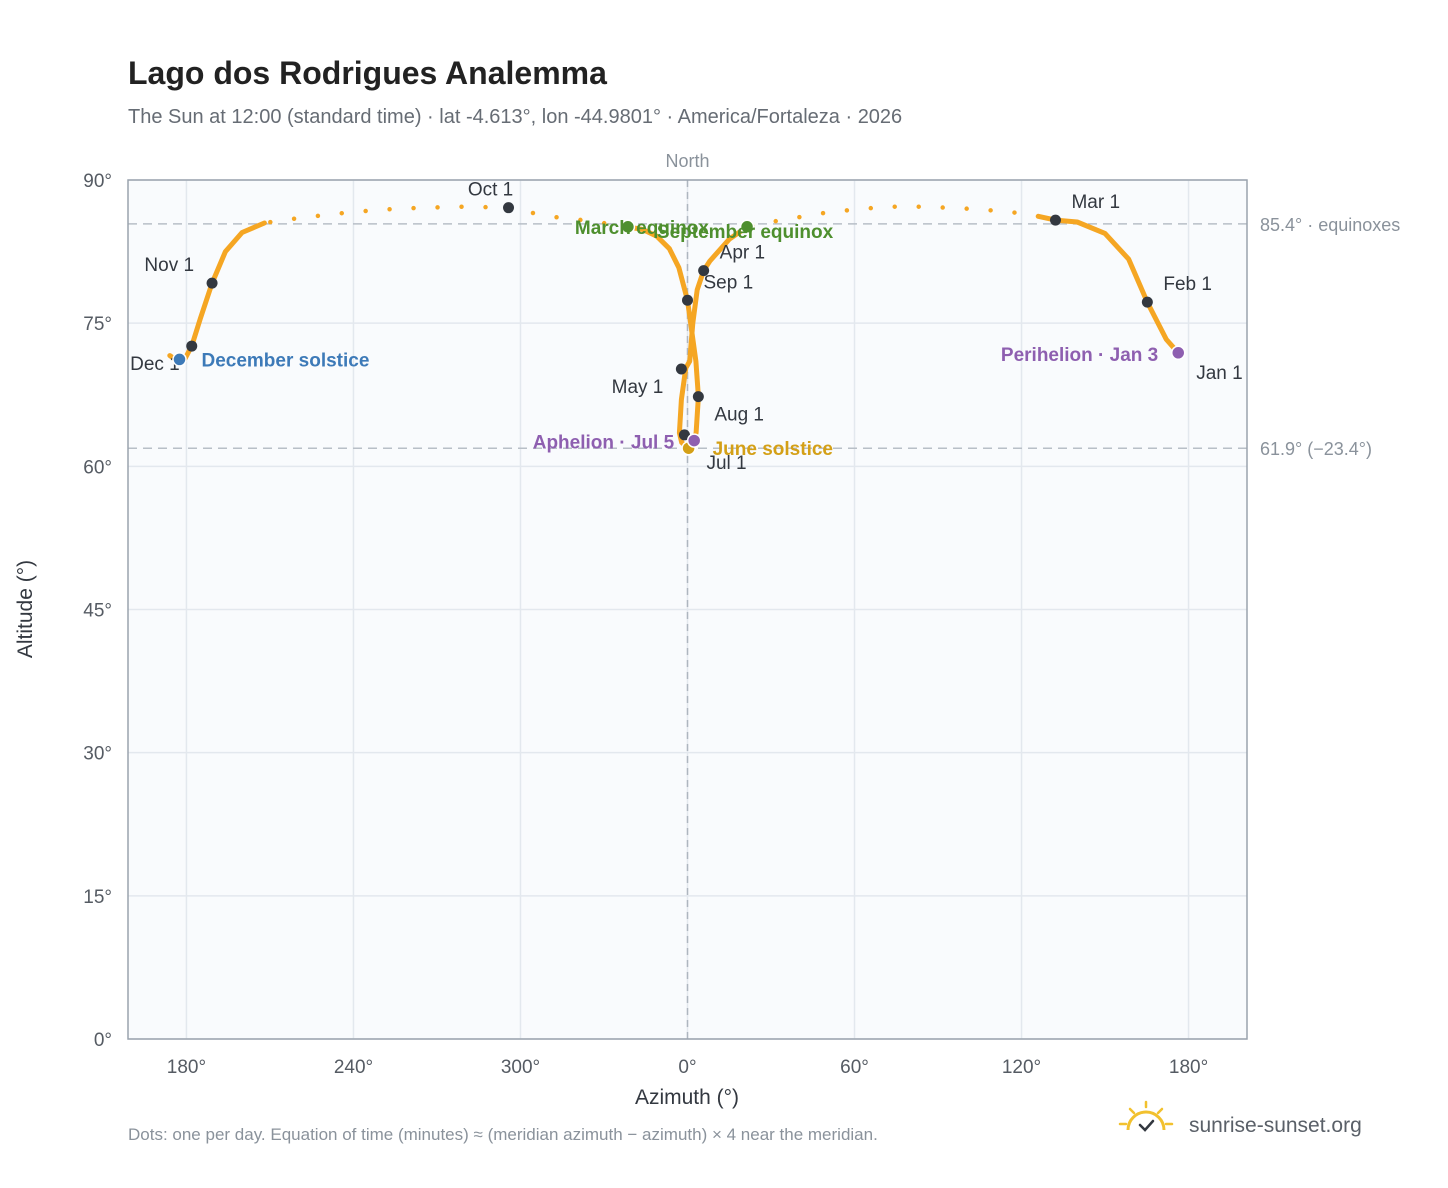 This screenshot has height=1188, width=1448. What do you see at coordinates (169, 265) in the screenshot?
I see `month-label: Nov 1` at bounding box center [169, 265].